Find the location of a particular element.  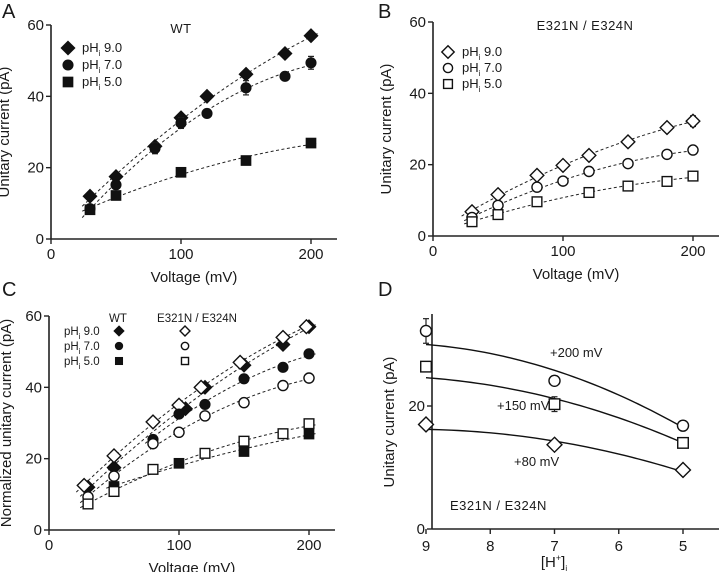

x-tick-label: 8 is located at coordinates (490, 546).